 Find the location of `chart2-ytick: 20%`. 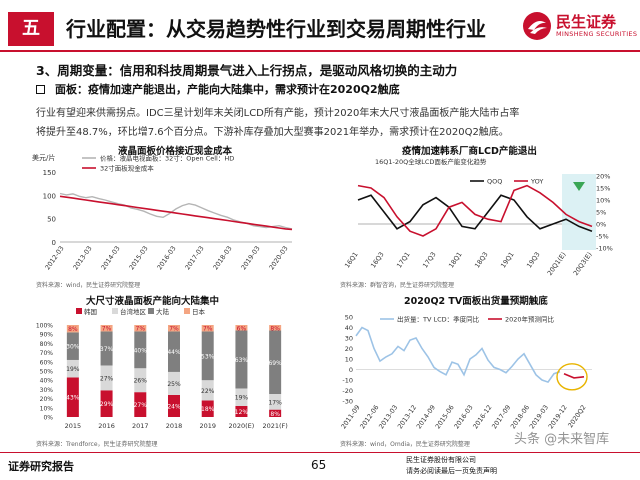

chart2-ytick: 20% is located at coordinates (603, 177).